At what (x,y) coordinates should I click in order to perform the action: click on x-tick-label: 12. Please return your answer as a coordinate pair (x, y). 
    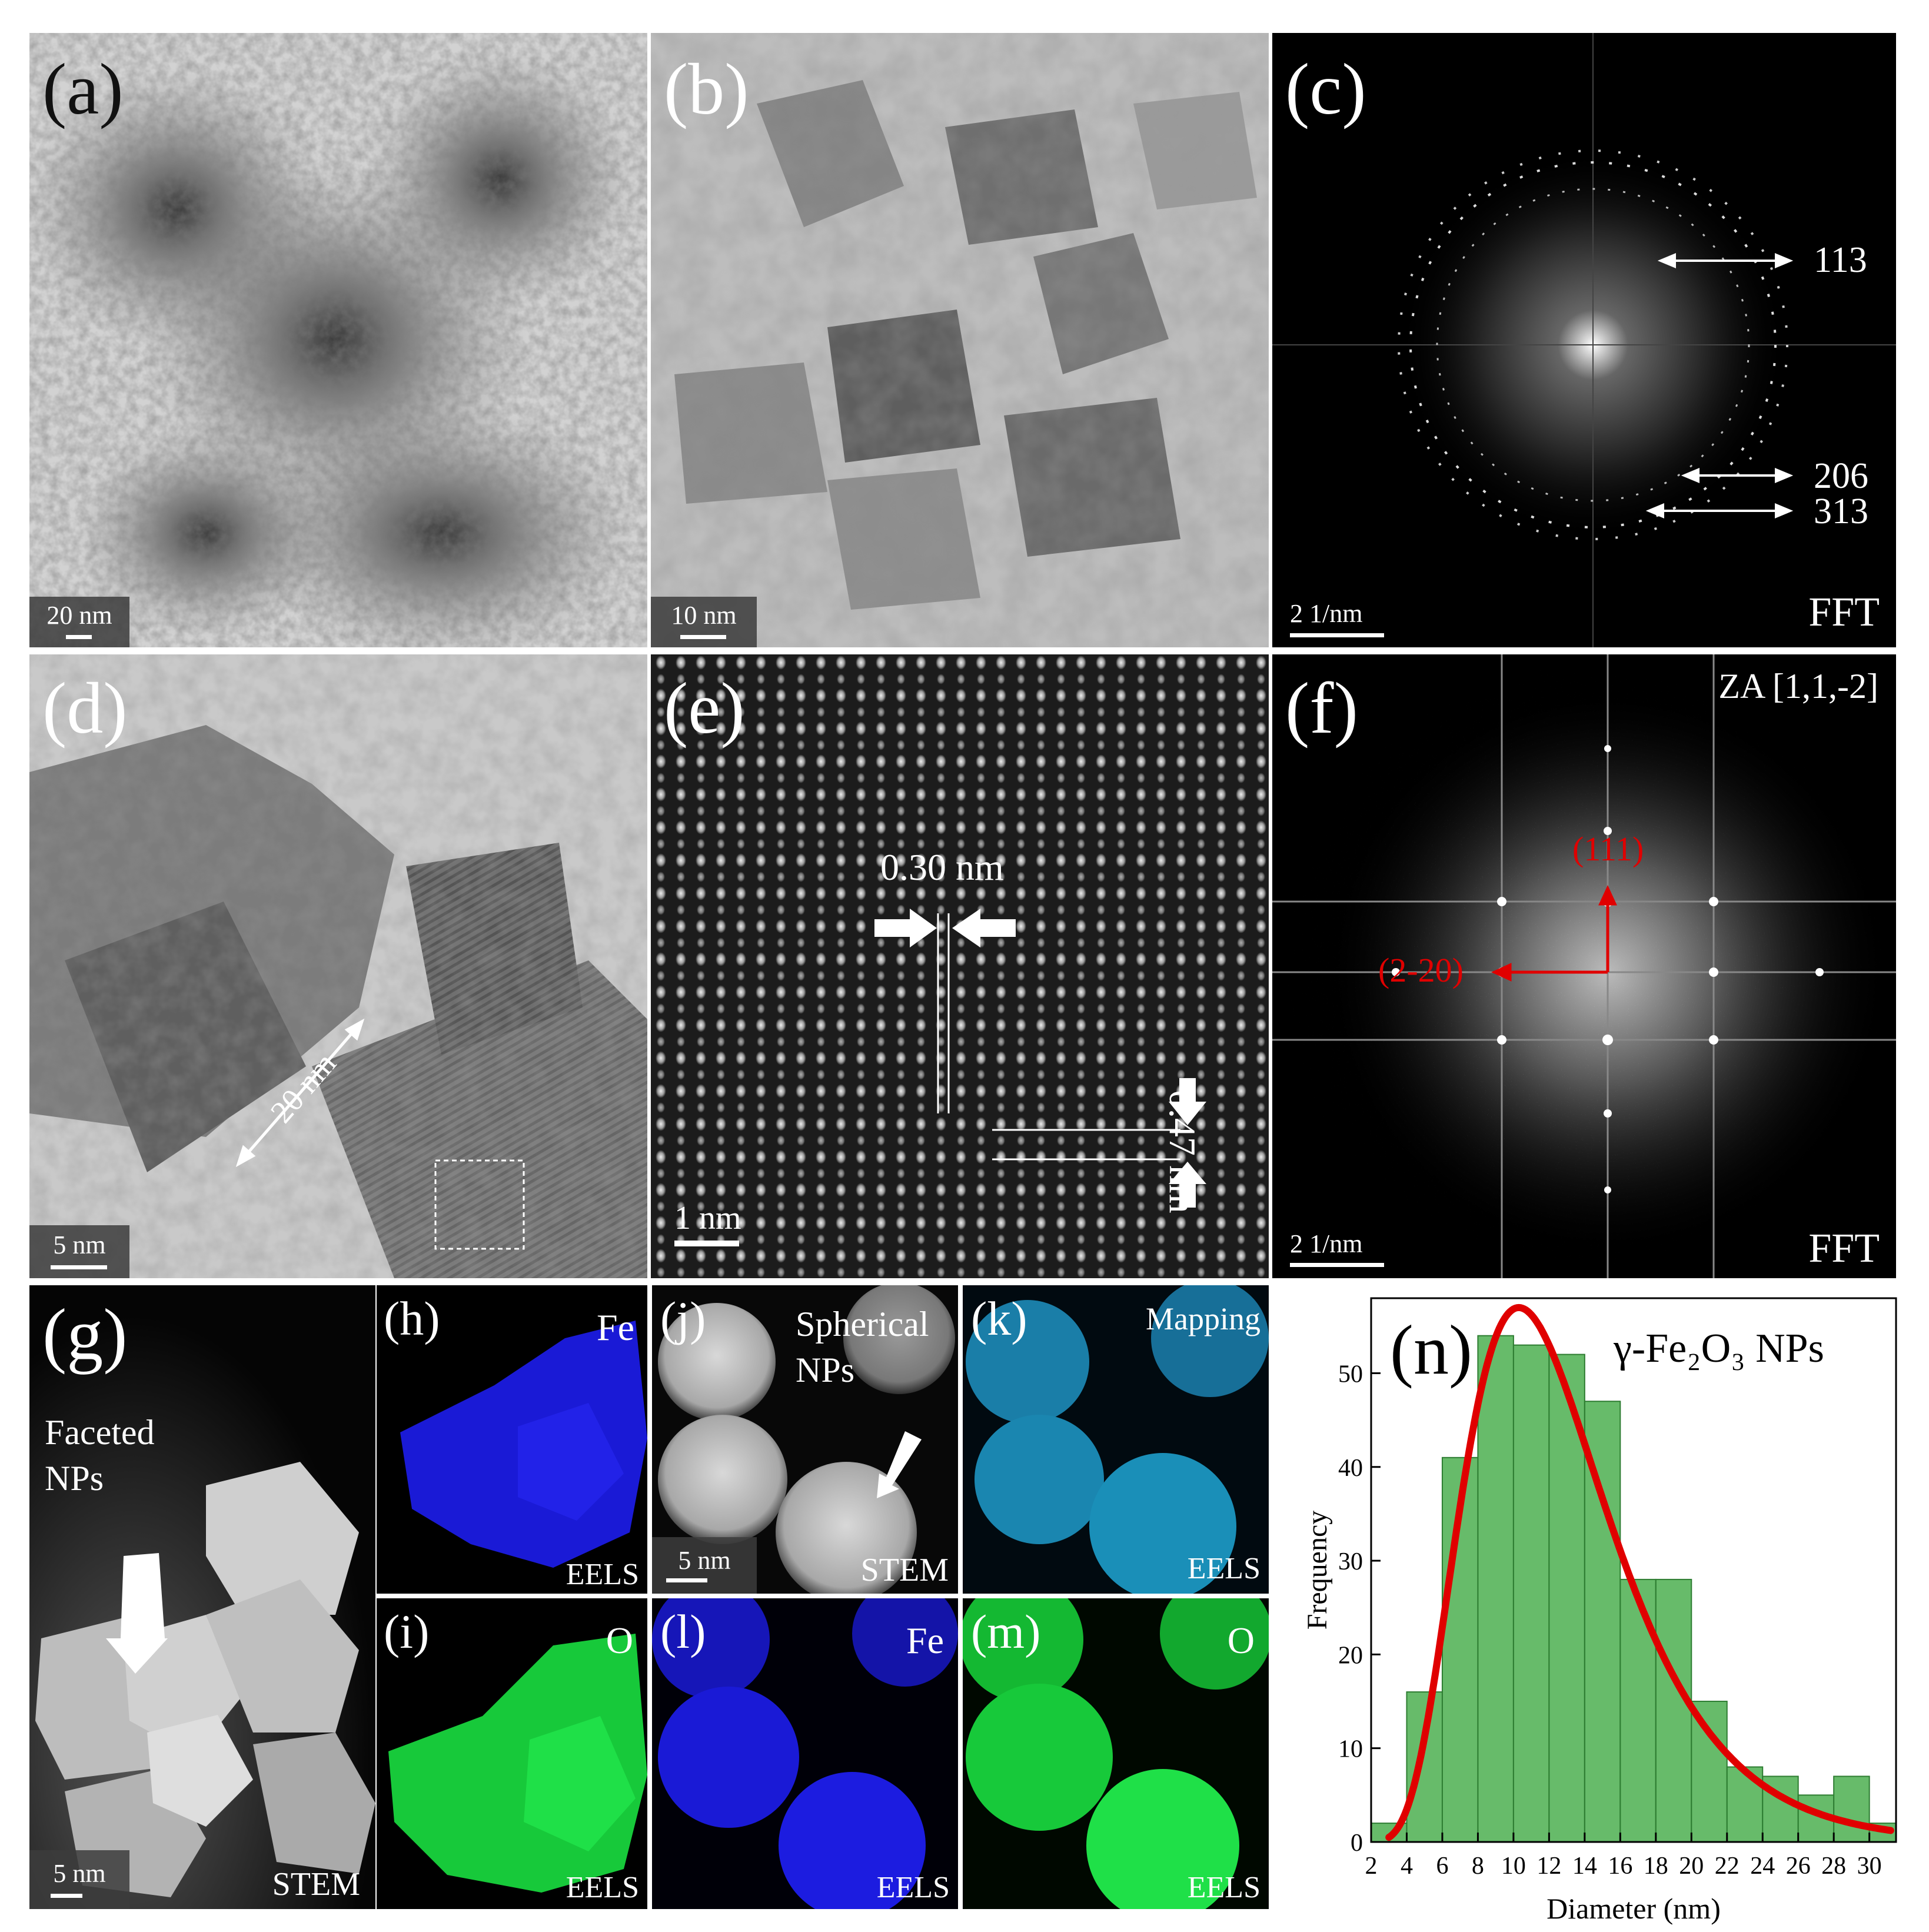
    Looking at the image, I should click on (1548, 1866).